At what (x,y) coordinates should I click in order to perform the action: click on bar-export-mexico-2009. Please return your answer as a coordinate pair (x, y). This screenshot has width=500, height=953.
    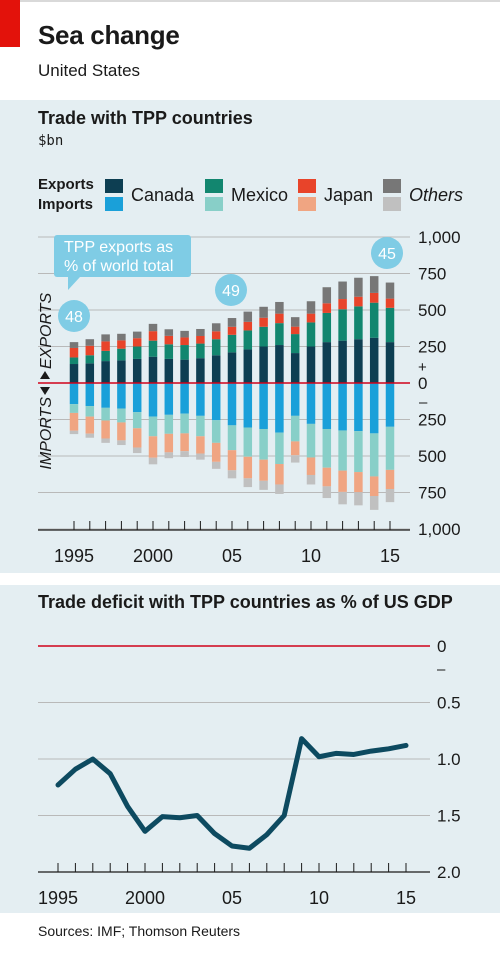
    Looking at the image, I should click on (295, 344).